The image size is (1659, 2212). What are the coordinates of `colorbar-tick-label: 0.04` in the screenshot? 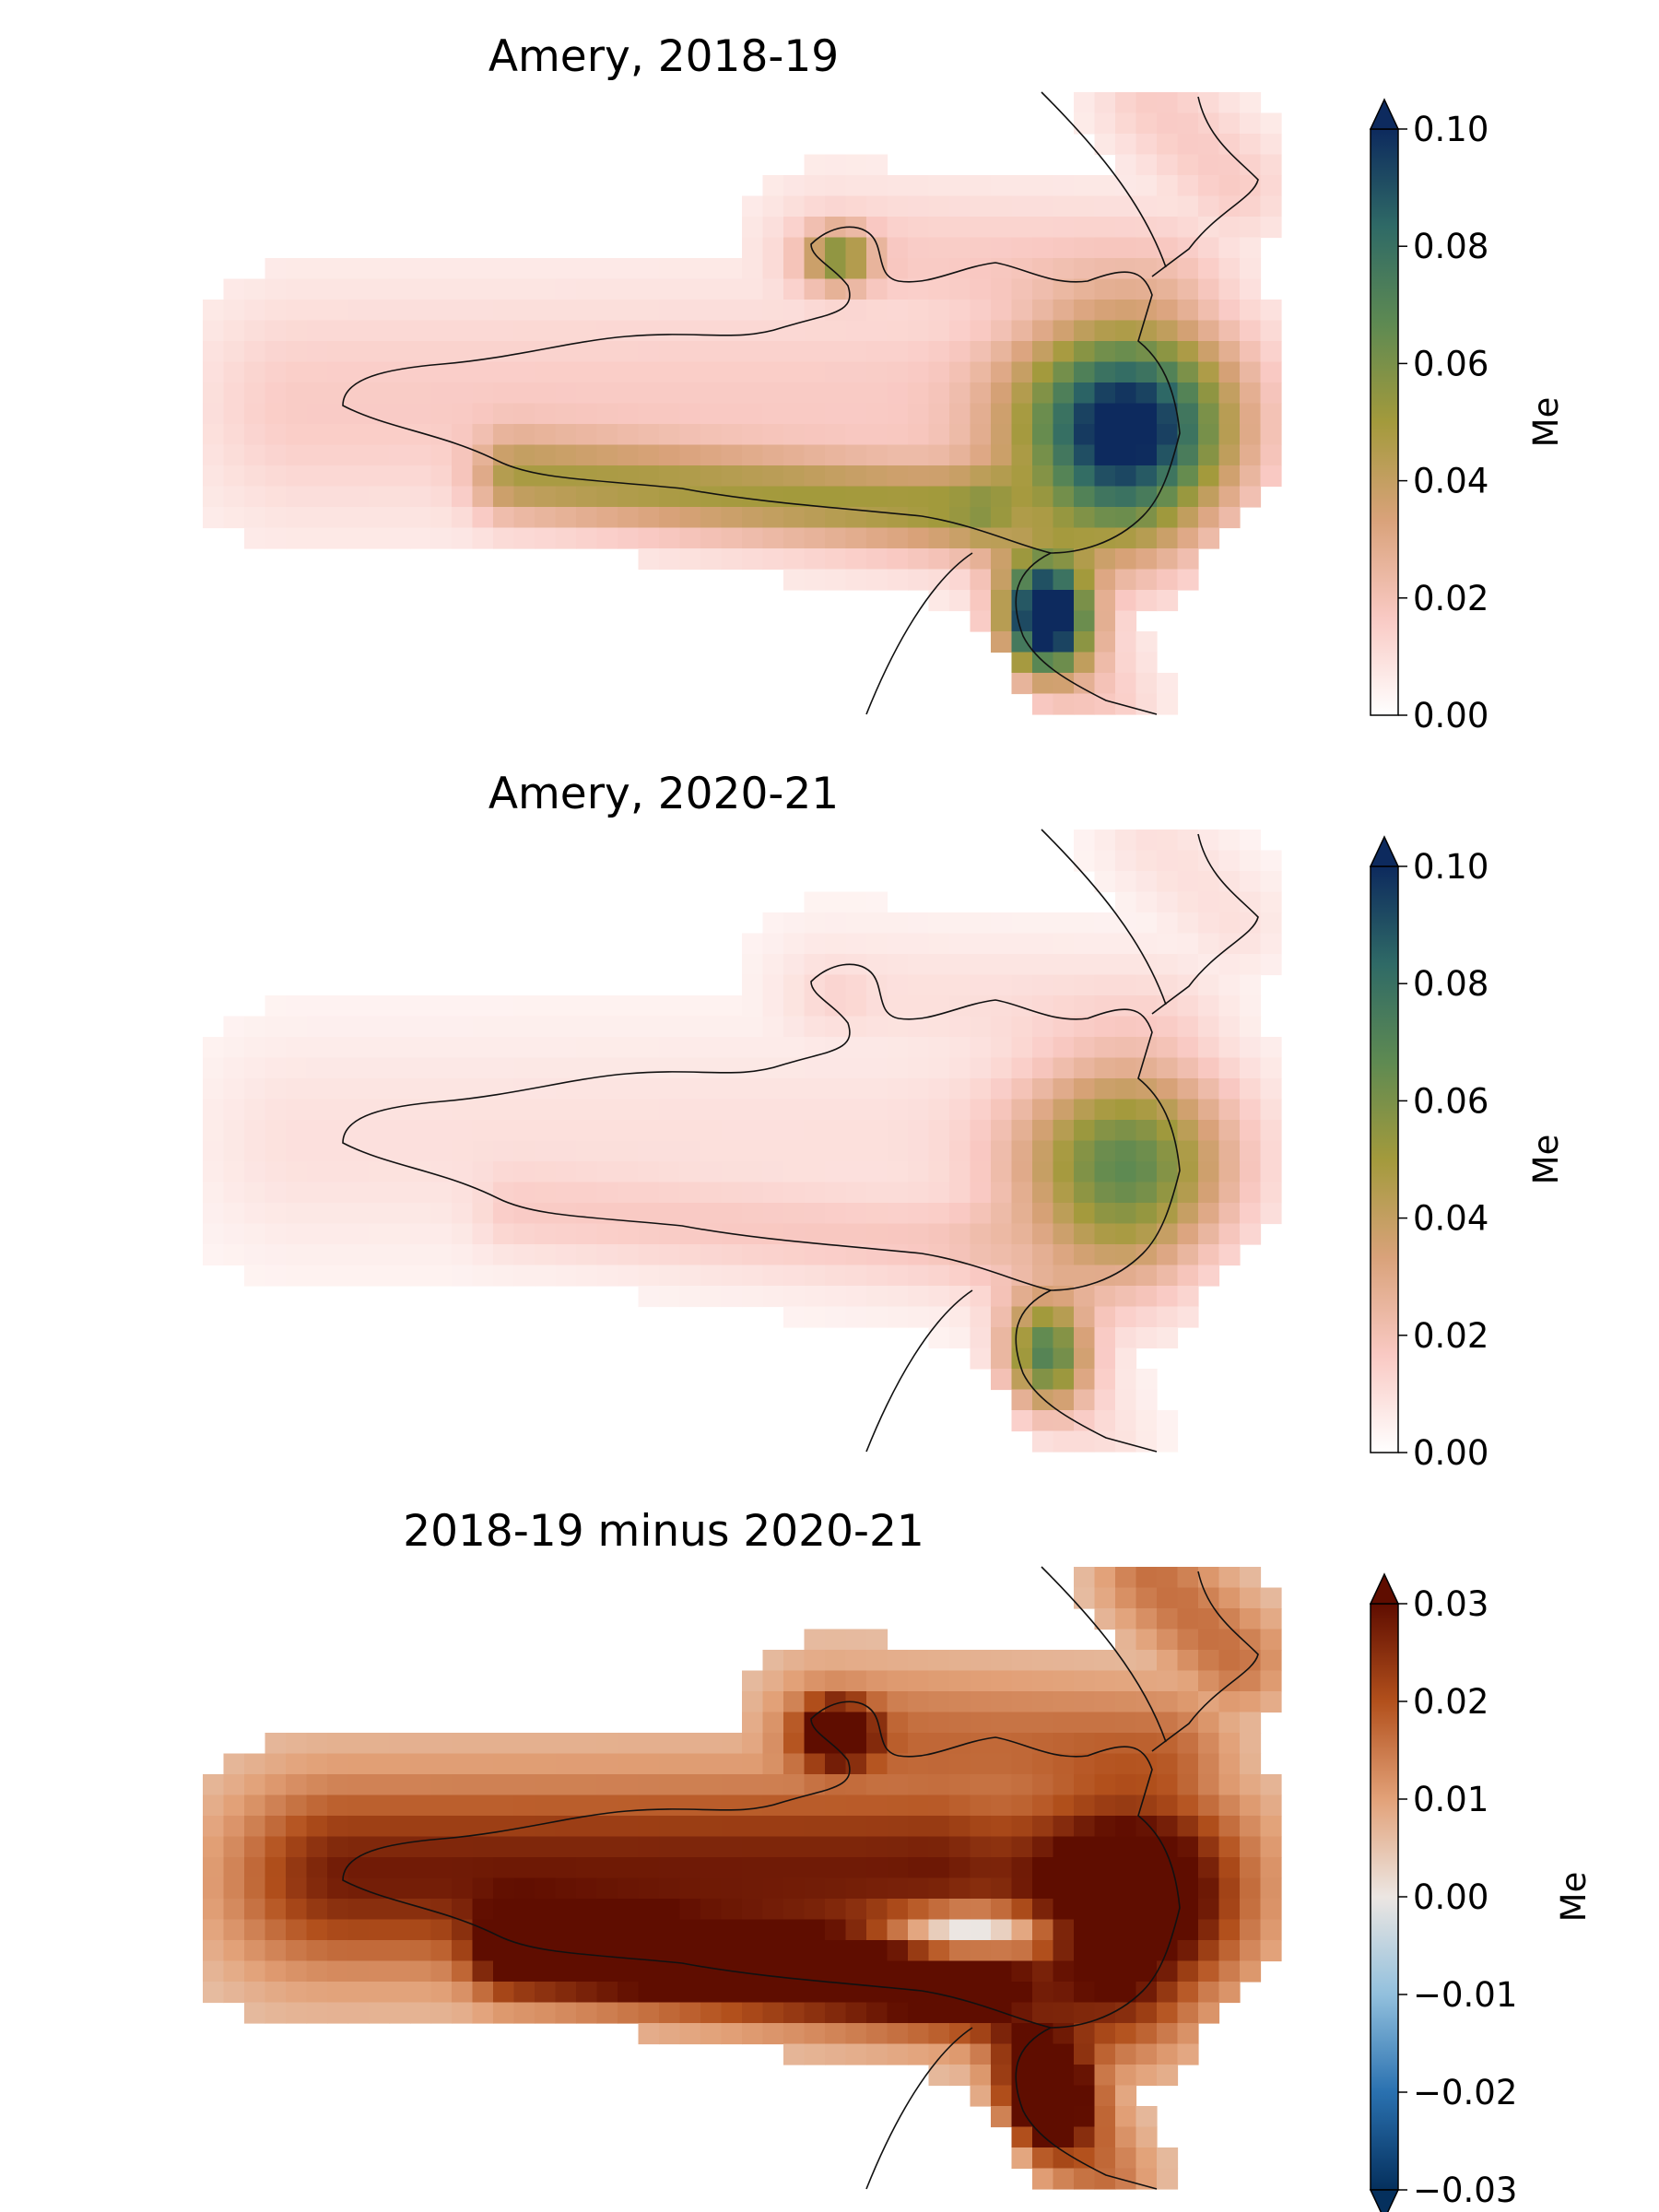 It's located at (1450, 1219).